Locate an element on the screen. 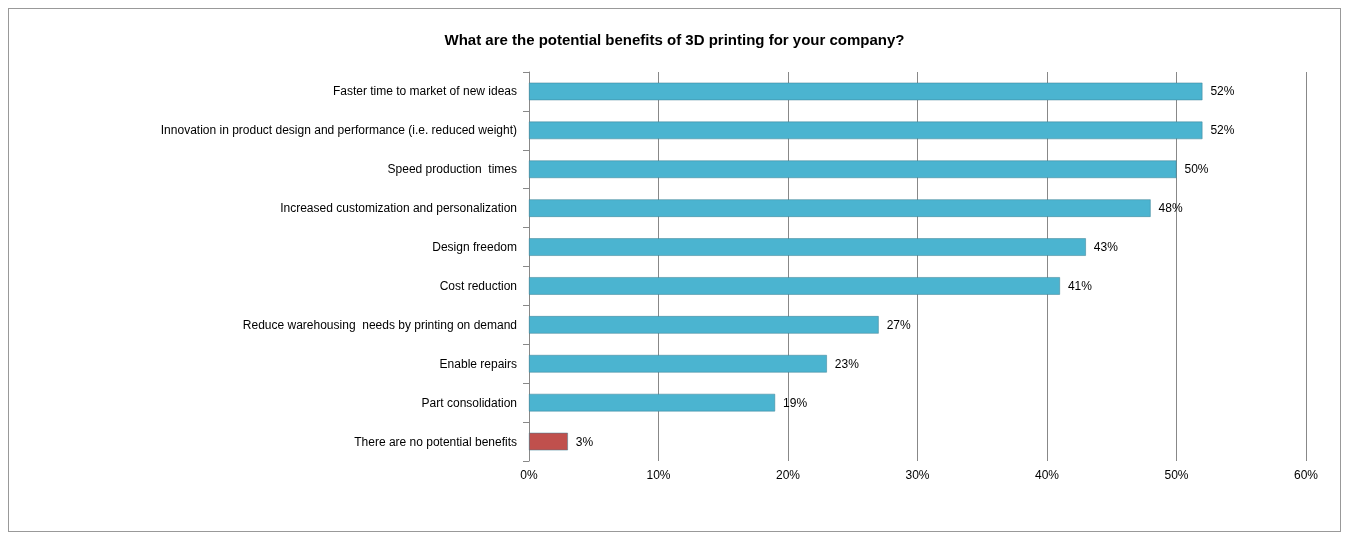 The width and height of the screenshot is (1351, 542). data-label: 19% is located at coordinates (795, 402).